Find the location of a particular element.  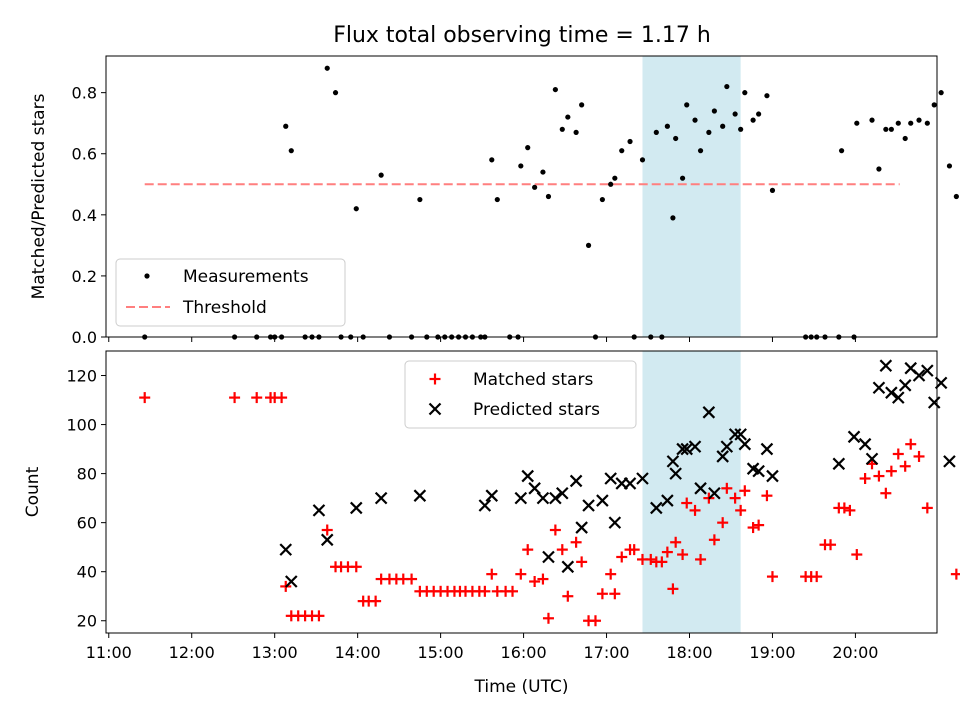

bottom-y-tick-label: 80 is located at coordinates (87, 474).